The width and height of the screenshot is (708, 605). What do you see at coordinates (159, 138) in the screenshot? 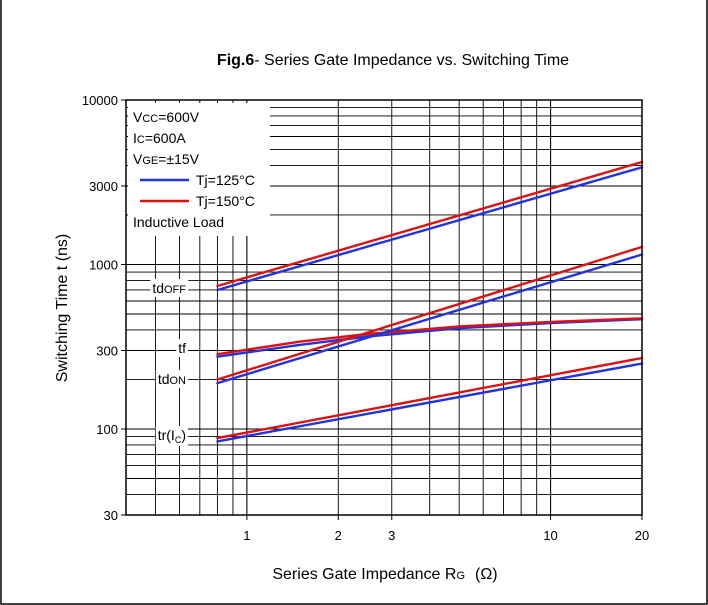
I see `condition-text: IC=600A` at bounding box center [159, 138].